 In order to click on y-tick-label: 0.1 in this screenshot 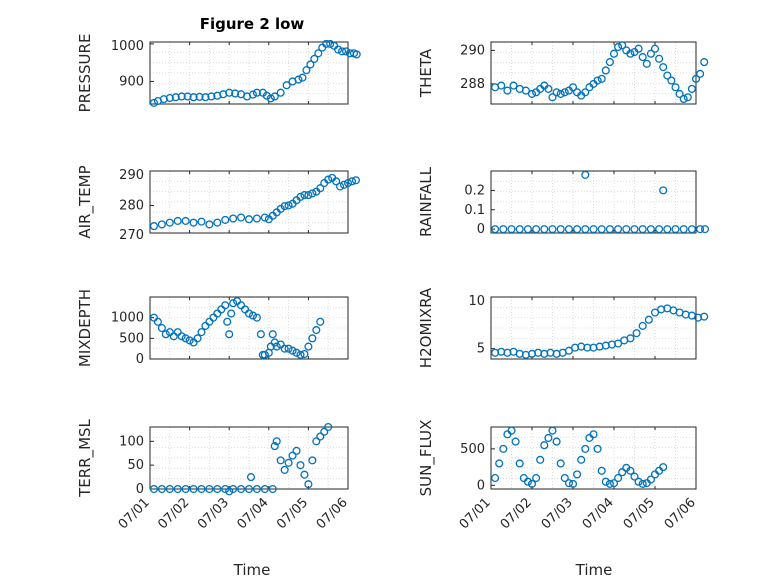, I will do `click(474, 210)`.